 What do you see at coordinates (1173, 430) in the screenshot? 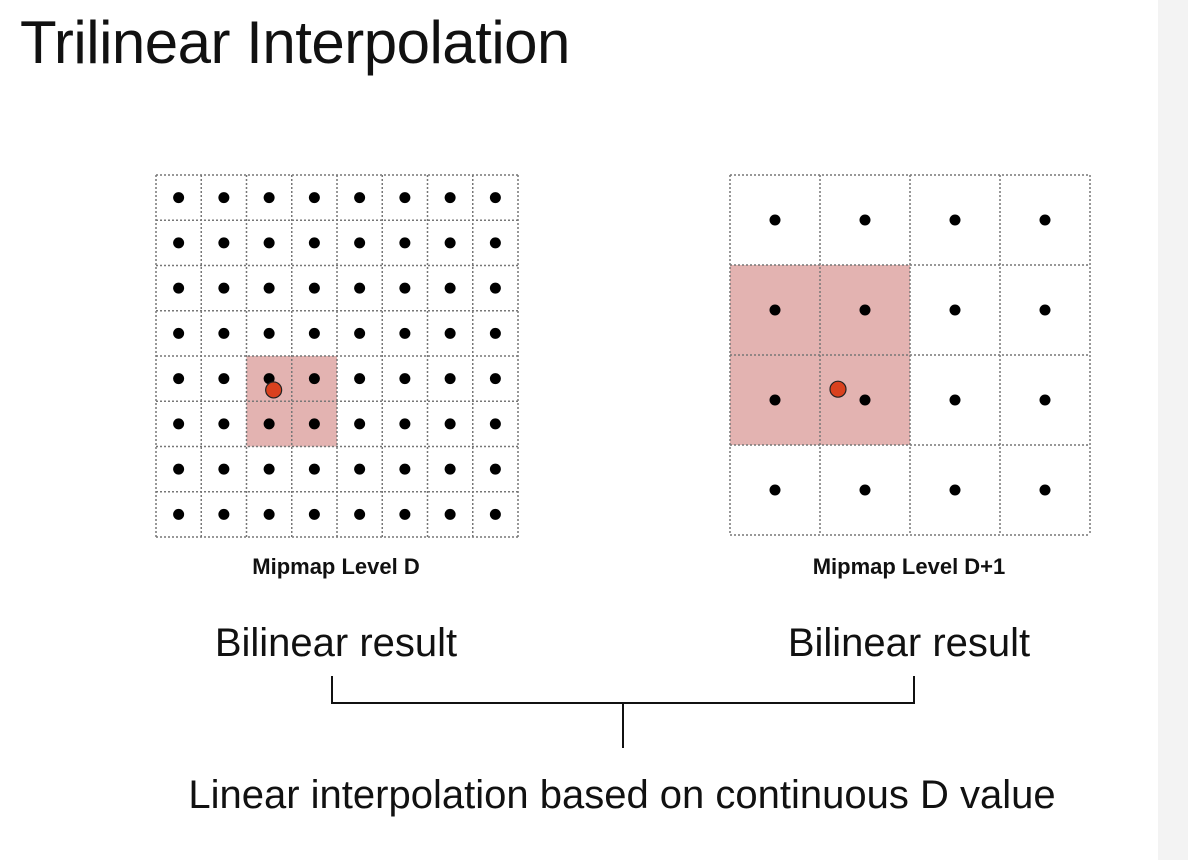
I see `right-edge-strip` at bounding box center [1173, 430].